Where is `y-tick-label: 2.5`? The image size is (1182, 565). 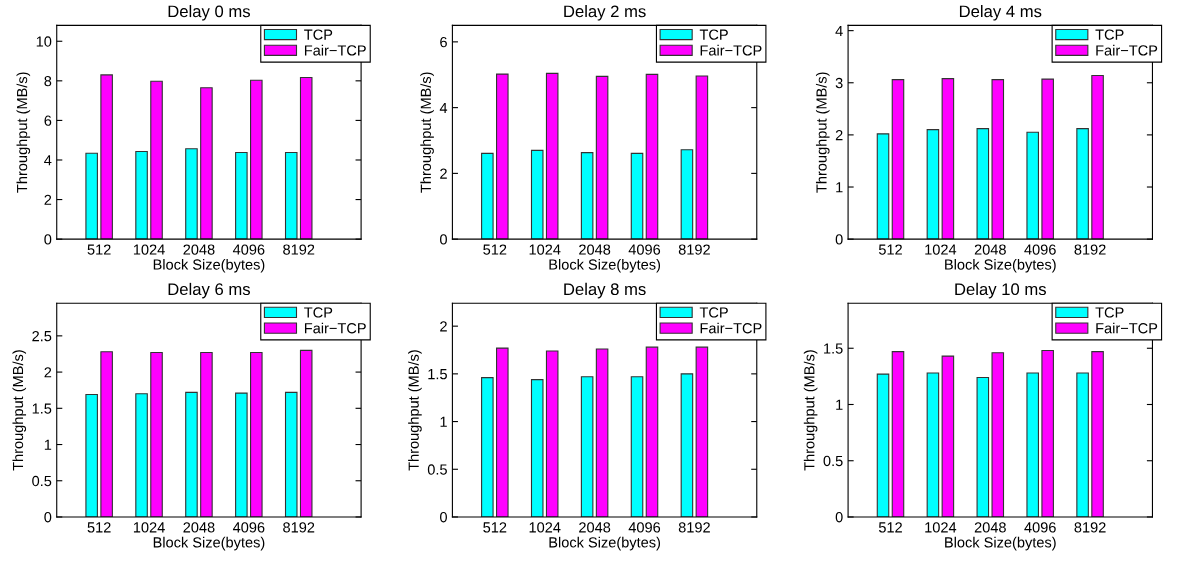
y-tick-label: 2.5 is located at coordinates (42, 336).